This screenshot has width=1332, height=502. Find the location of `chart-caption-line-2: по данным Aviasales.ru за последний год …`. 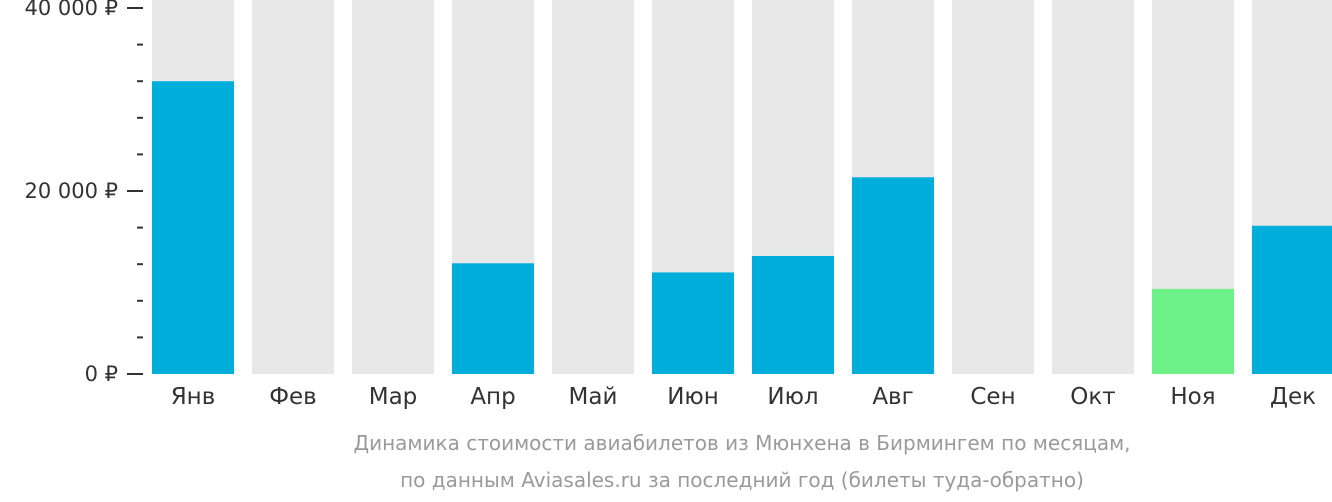

chart-caption-line-2: по данным Aviasales.ru за последний год … is located at coordinates (742, 480).